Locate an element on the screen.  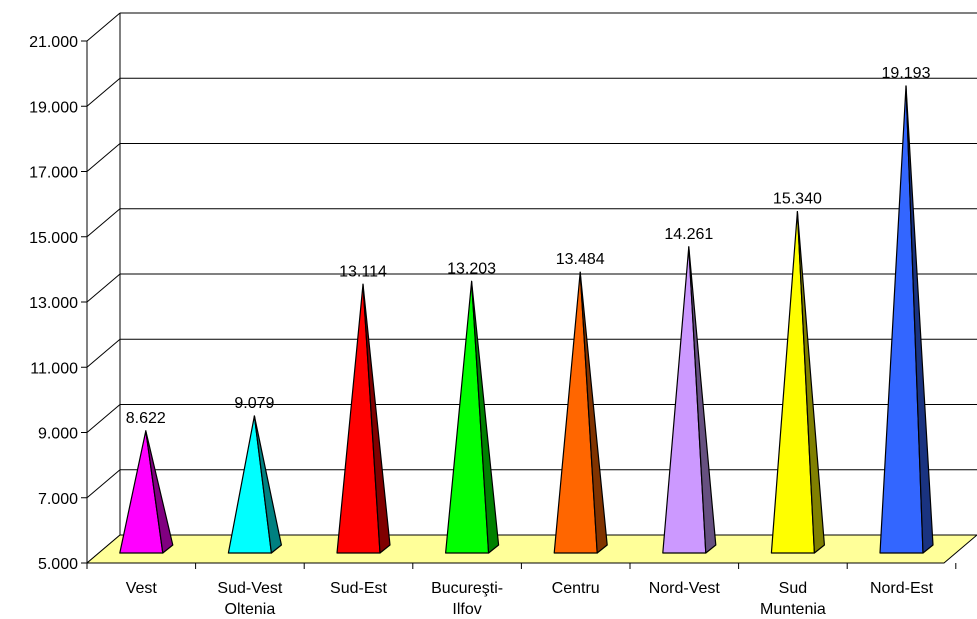
x-category-label: Vest is located at coordinates (142, 588).